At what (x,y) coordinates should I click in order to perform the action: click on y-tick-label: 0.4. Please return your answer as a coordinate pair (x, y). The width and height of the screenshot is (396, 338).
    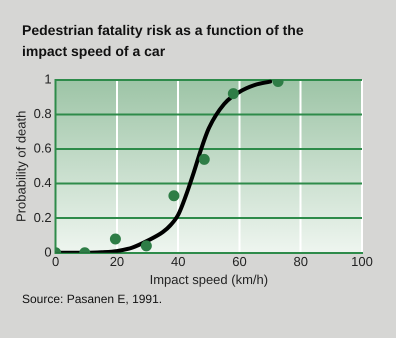
    Looking at the image, I should click on (43, 182).